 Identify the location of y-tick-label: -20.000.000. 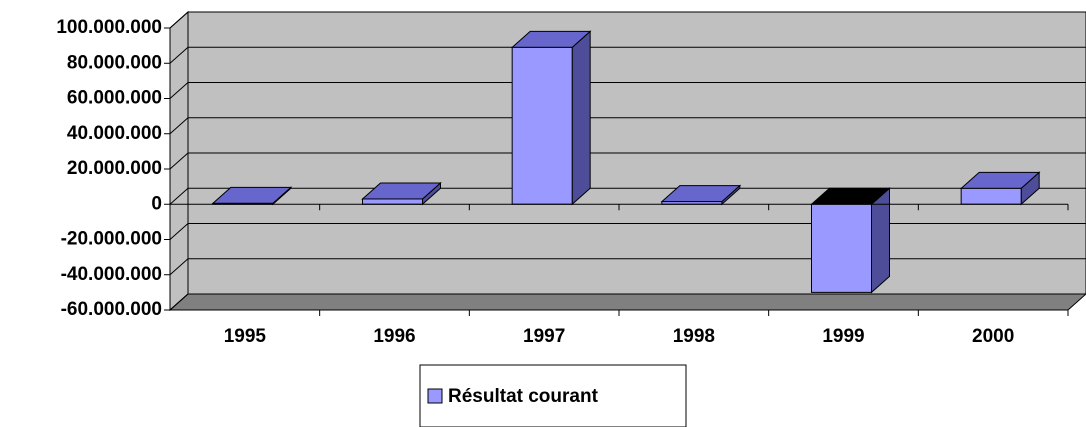
(111, 239).